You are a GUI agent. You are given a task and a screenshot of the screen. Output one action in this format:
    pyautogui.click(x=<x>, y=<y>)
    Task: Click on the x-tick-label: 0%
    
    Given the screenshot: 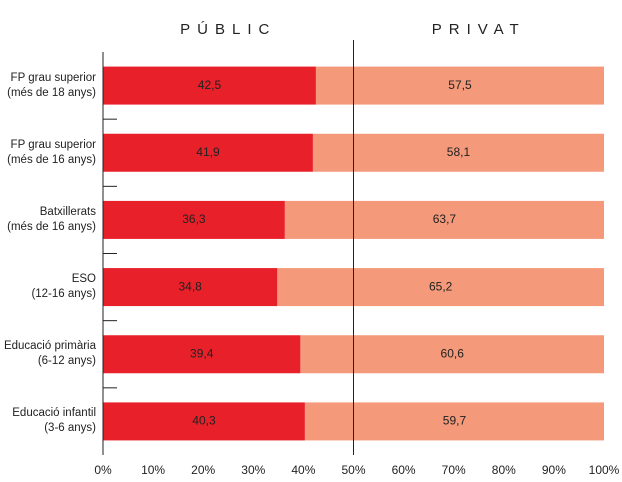 What is the action you would take?
    pyautogui.click(x=103, y=470)
    